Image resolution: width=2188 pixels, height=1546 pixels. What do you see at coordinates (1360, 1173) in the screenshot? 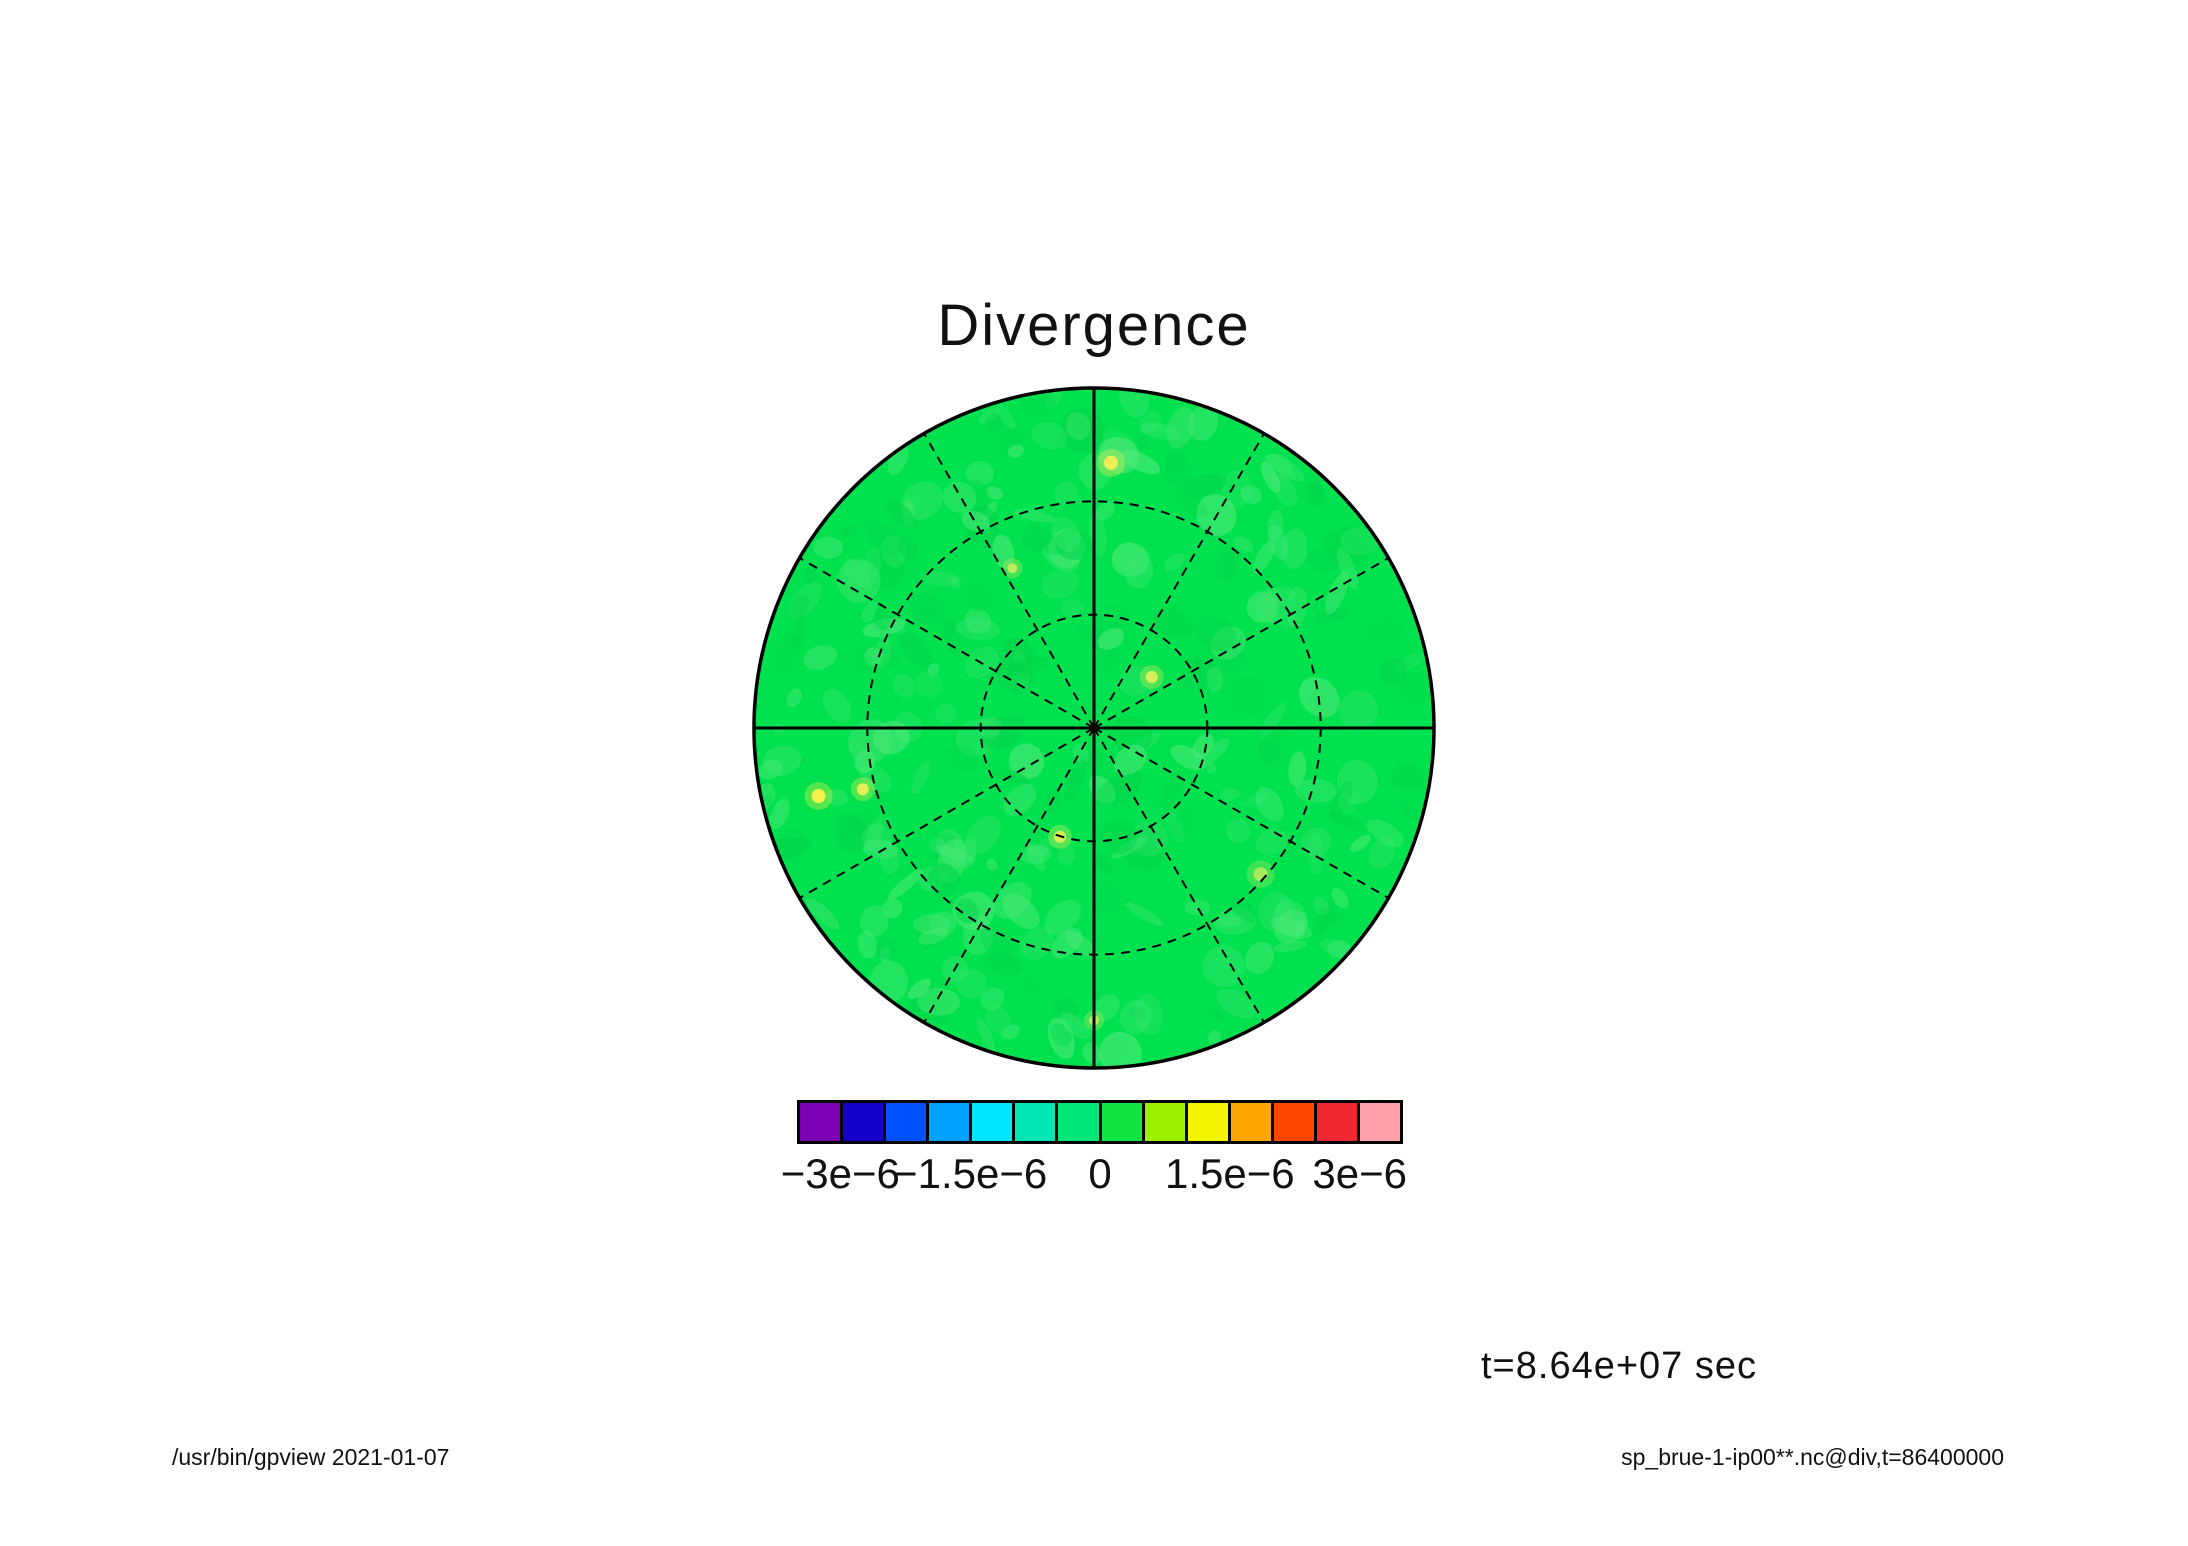
I see `colorbar-tick-label: 3e−6` at bounding box center [1360, 1173].